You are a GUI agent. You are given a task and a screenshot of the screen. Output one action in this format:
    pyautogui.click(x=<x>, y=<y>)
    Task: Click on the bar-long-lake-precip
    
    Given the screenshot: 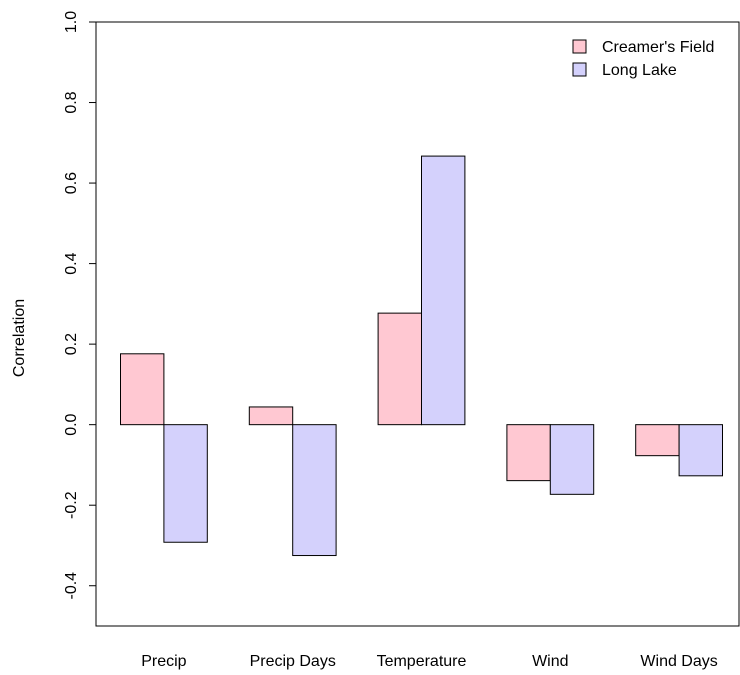 What is the action you would take?
    pyautogui.click(x=185, y=483)
    